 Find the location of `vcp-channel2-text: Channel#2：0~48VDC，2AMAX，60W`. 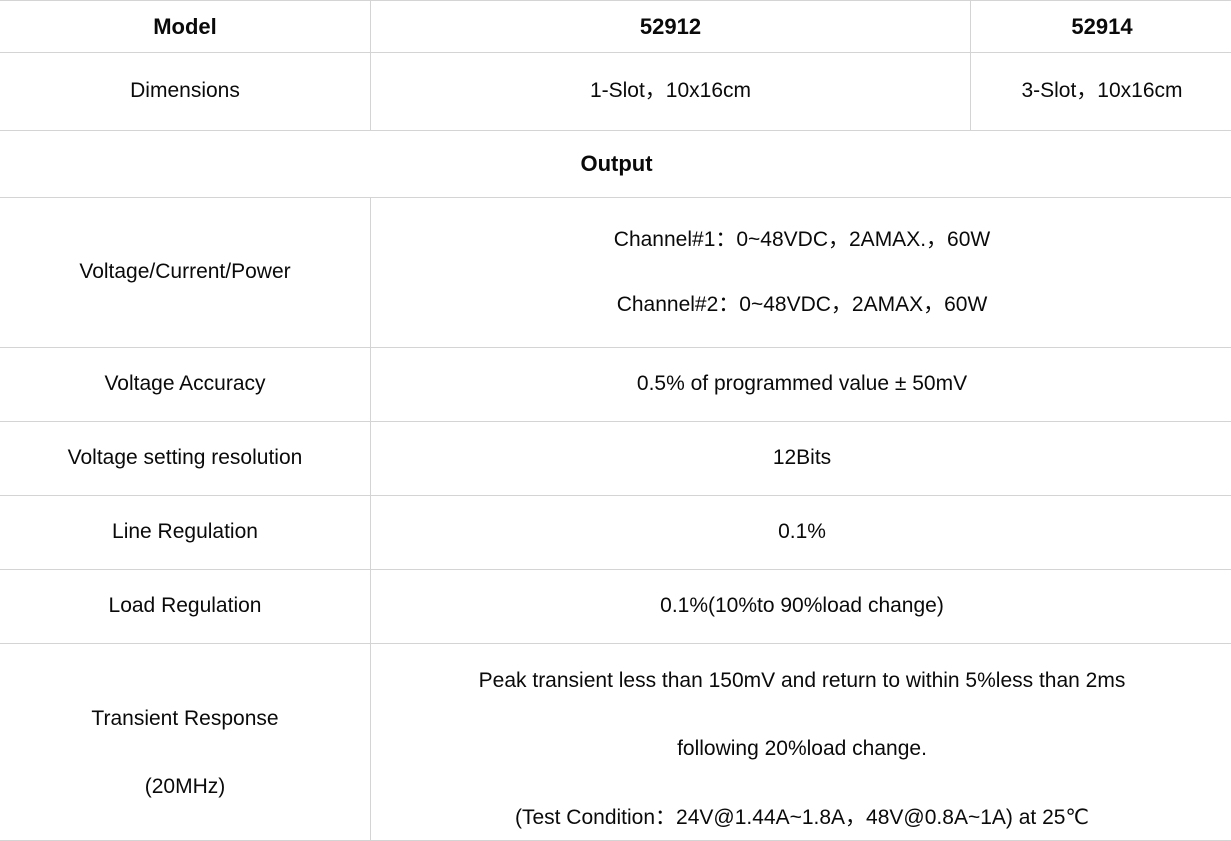

vcp-channel2-text: Channel#2：0~48VDC，2AMAX，60W is located at coordinates (802, 305).